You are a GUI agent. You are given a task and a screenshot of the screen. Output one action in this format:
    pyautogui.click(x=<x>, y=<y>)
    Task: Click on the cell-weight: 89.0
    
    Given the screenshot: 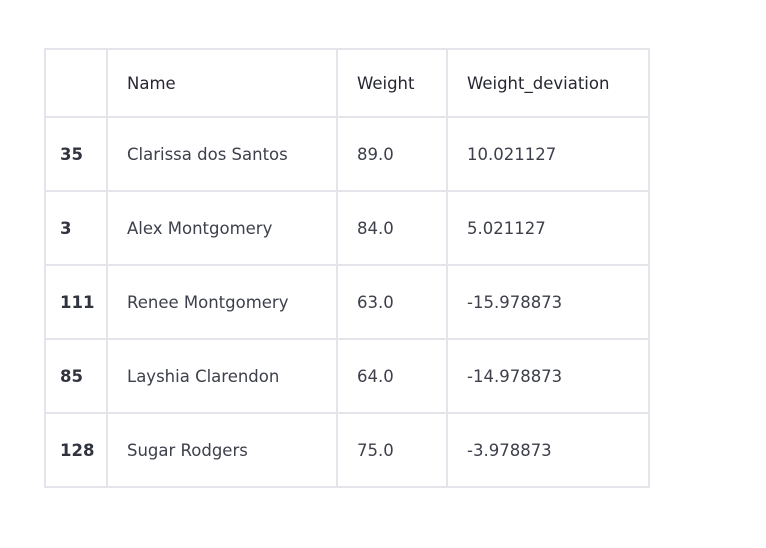 What is the action you would take?
    pyautogui.click(x=392, y=154)
    